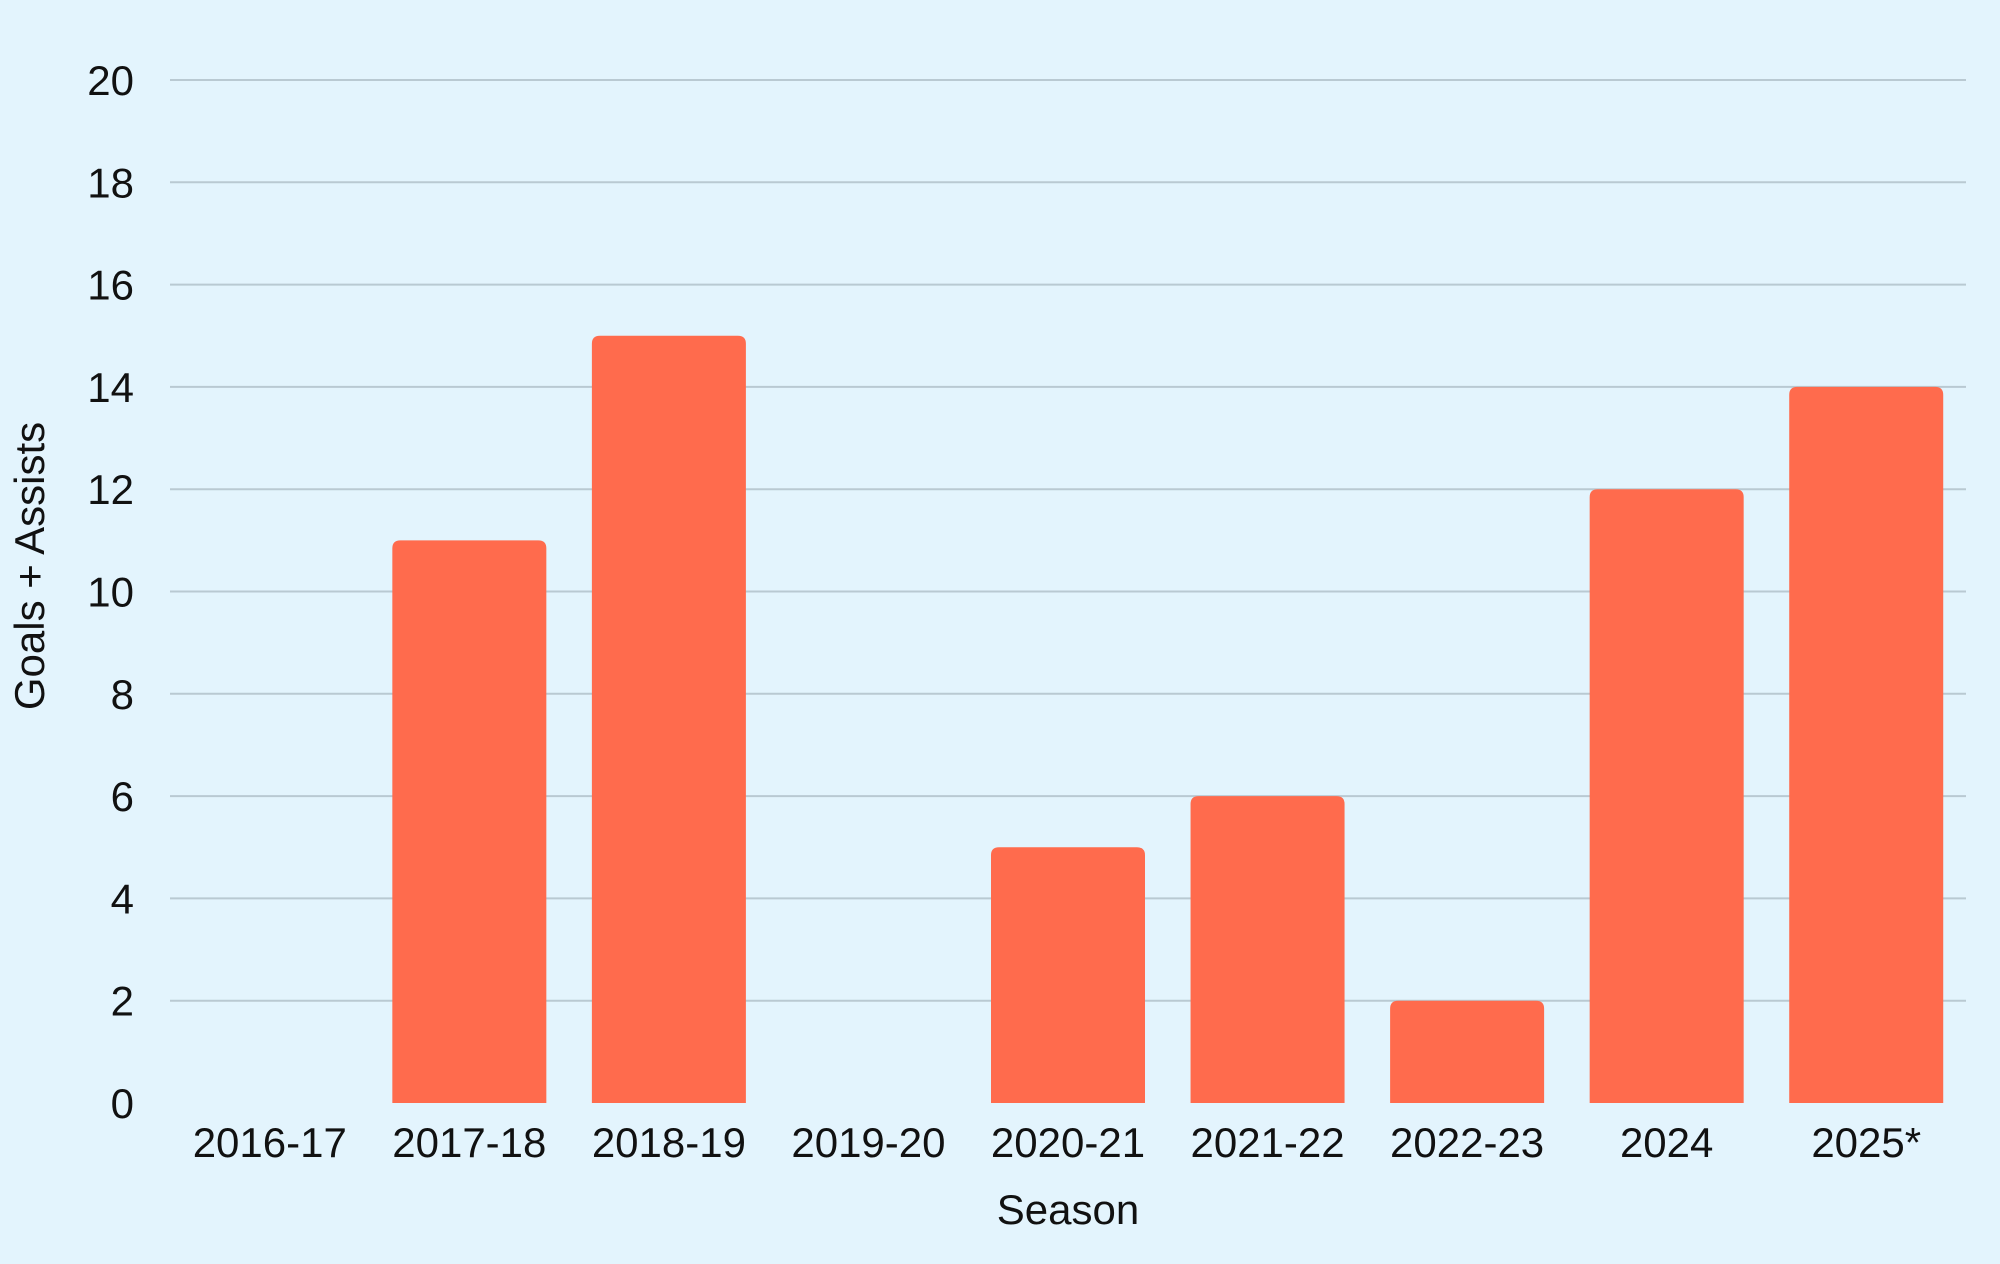  I want to click on y-tick-label: 4, so click(122, 898).